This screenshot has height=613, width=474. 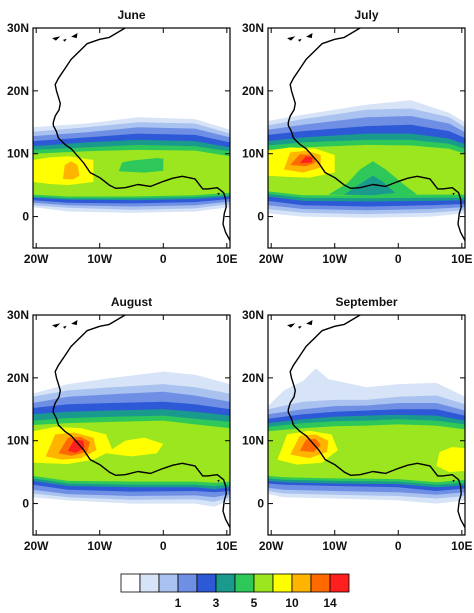 What do you see at coordinates (216, 603) in the screenshot?
I see `colorbar-label: 3` at bounding box center [216, 603].